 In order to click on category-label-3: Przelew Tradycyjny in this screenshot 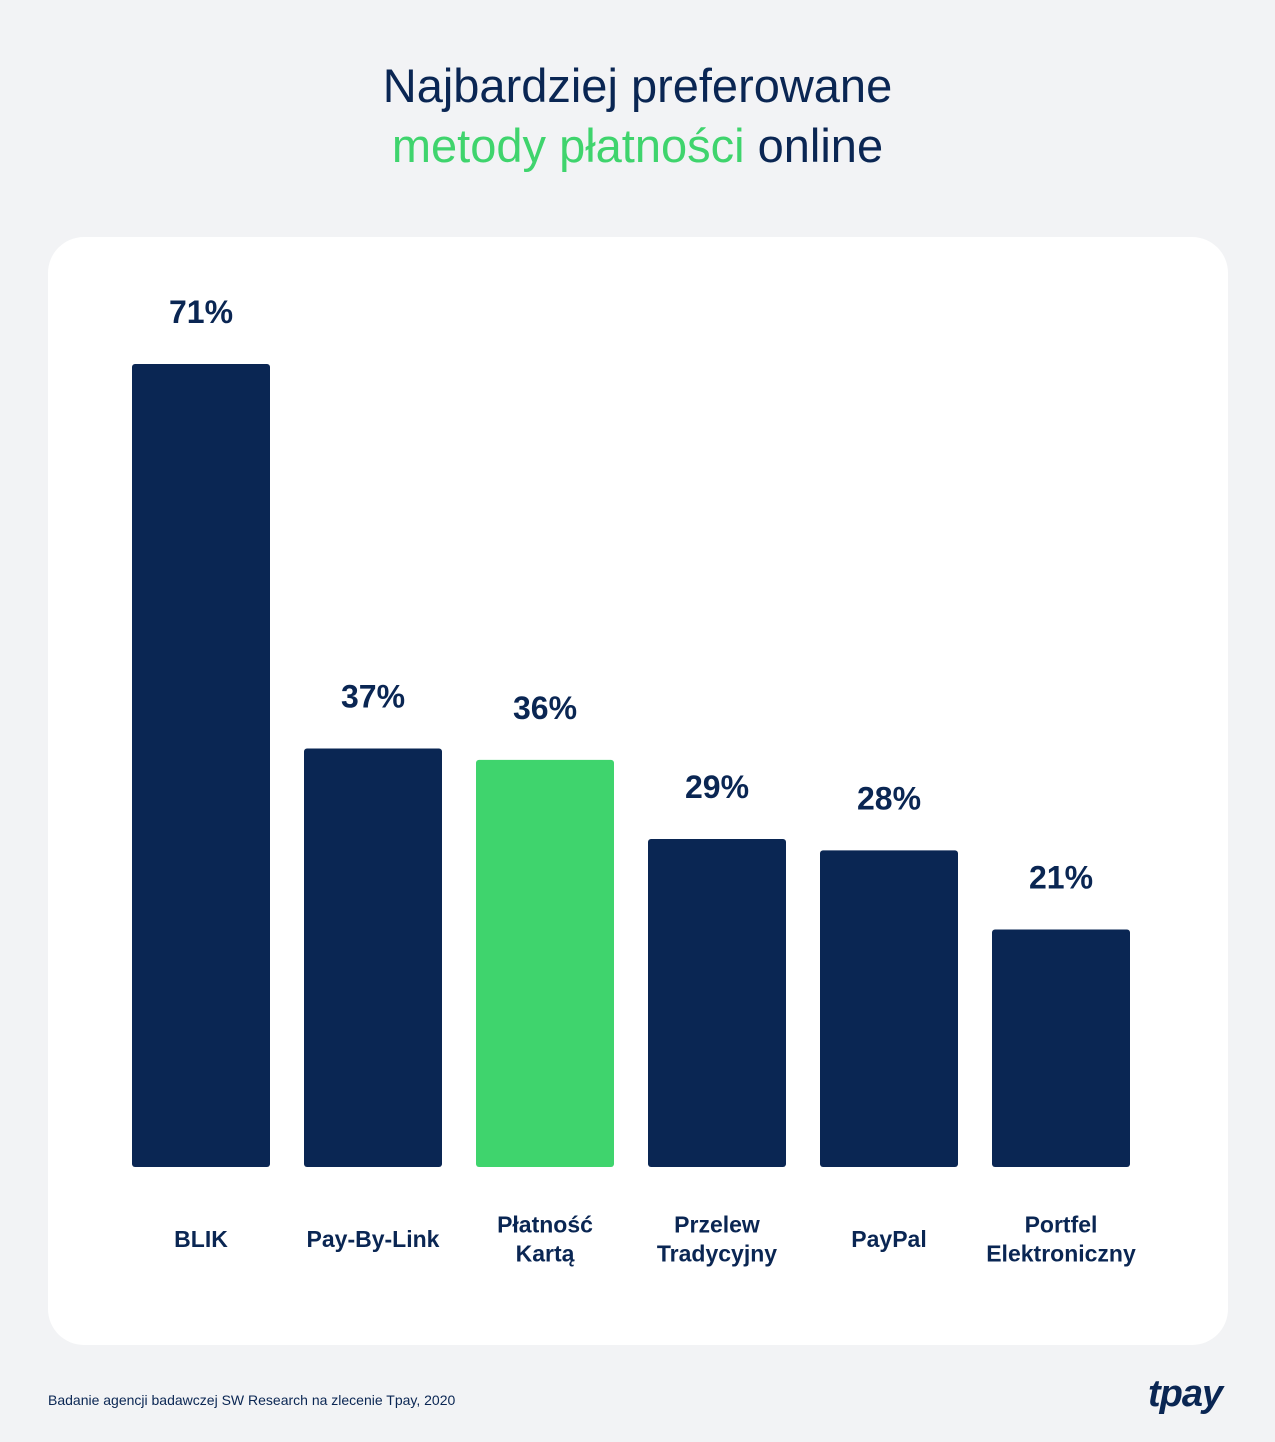, I will do `click(717, 1239)`.